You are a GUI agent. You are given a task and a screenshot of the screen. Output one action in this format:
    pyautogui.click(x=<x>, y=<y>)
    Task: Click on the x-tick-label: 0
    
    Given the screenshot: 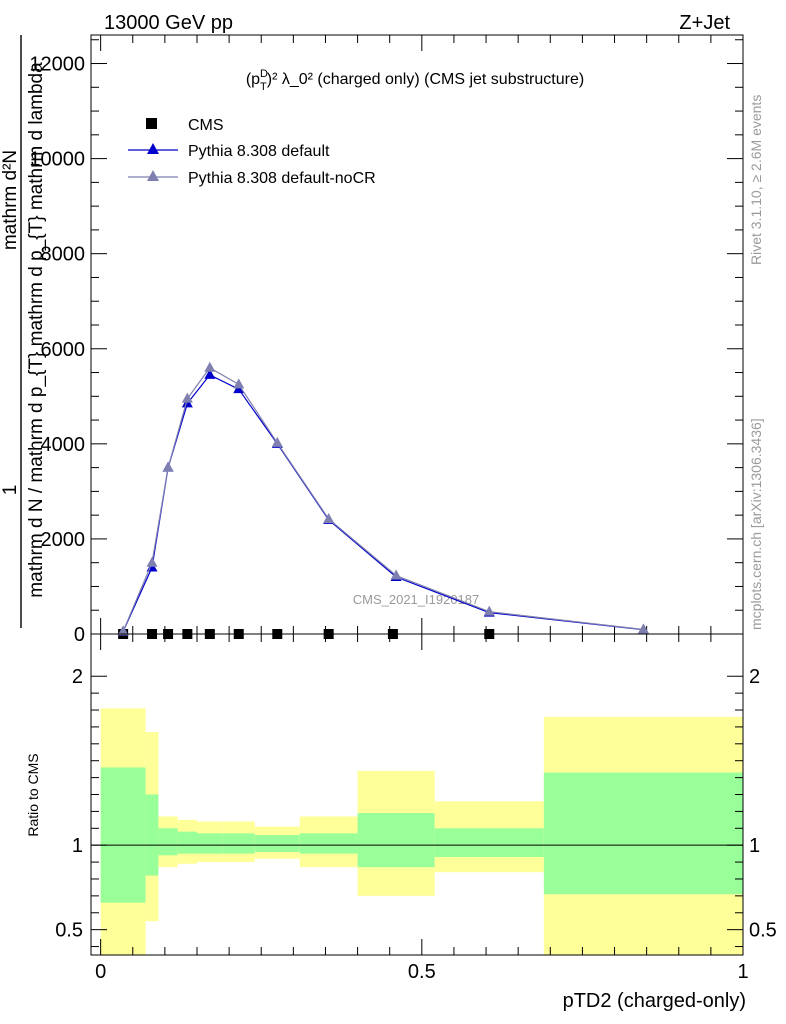 What is the action you would take?
    pyautogui.click(x=100, y=972)
    